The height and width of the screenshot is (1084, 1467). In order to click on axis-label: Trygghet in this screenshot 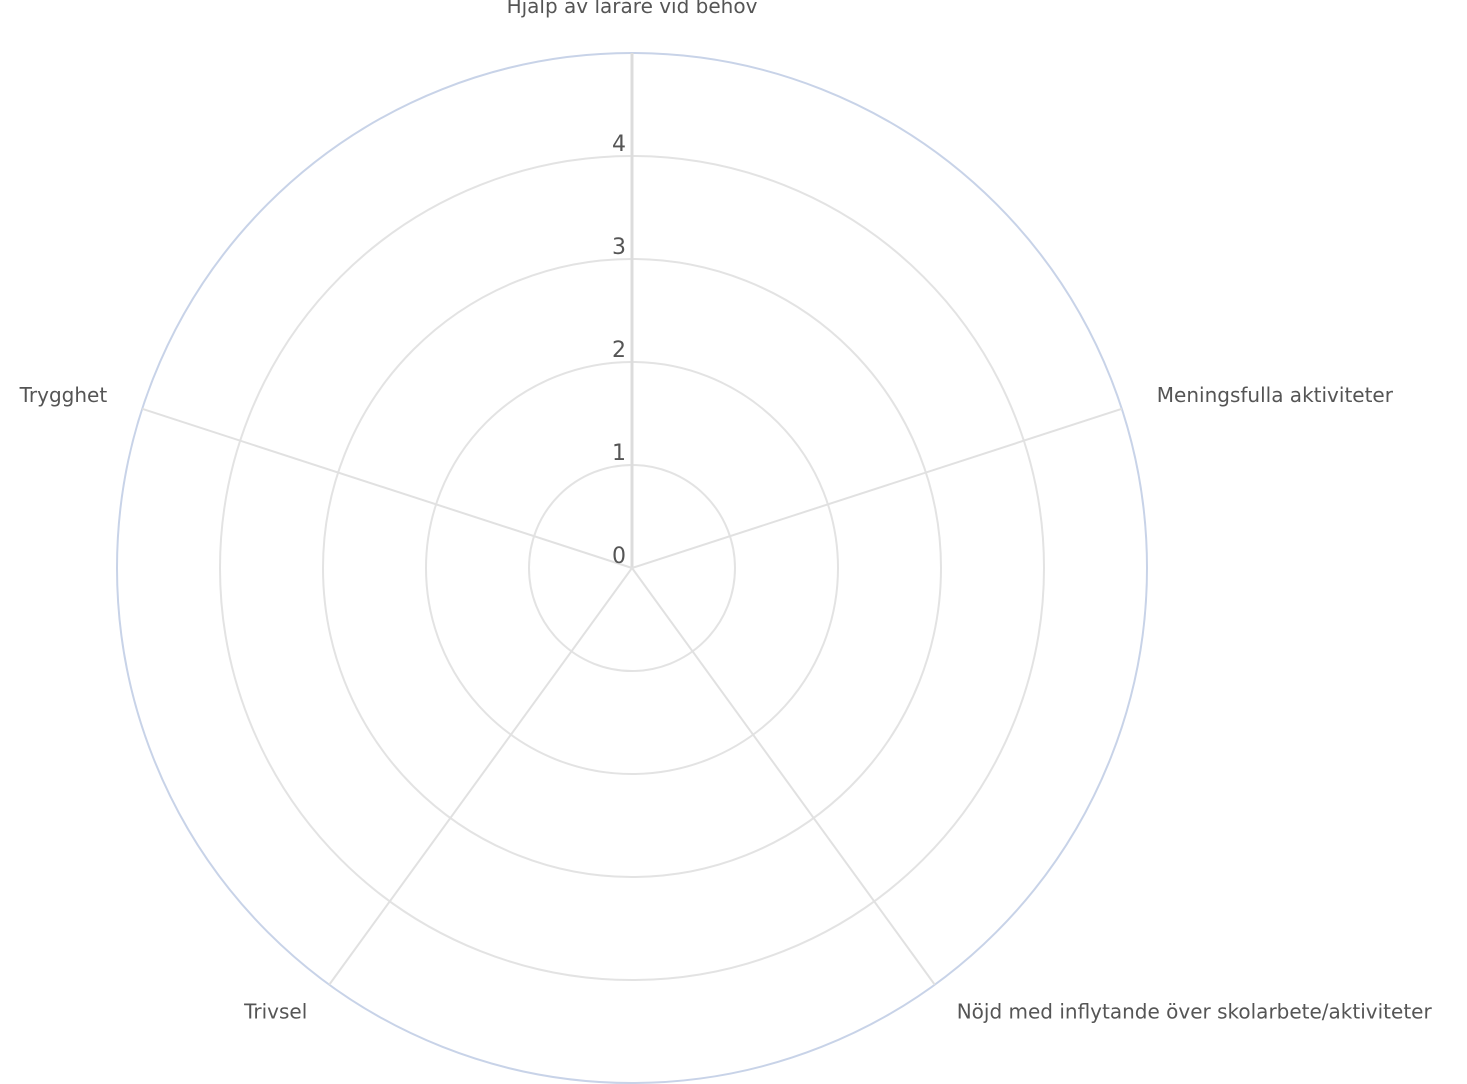, I will do `click(63, 395)`.